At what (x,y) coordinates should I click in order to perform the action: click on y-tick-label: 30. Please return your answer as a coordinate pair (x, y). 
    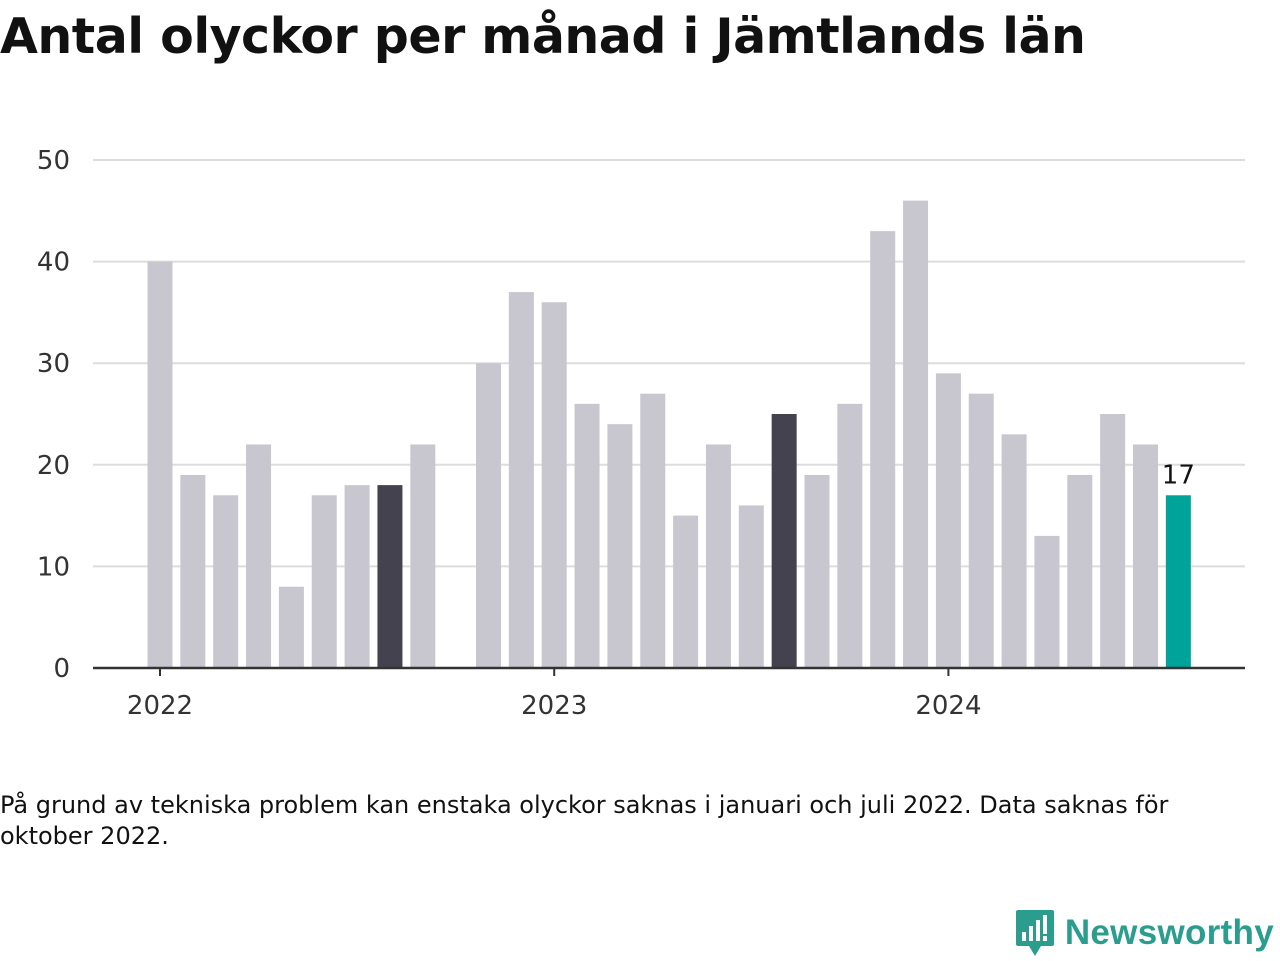
    Looking at the image, I should click on (53, 364).